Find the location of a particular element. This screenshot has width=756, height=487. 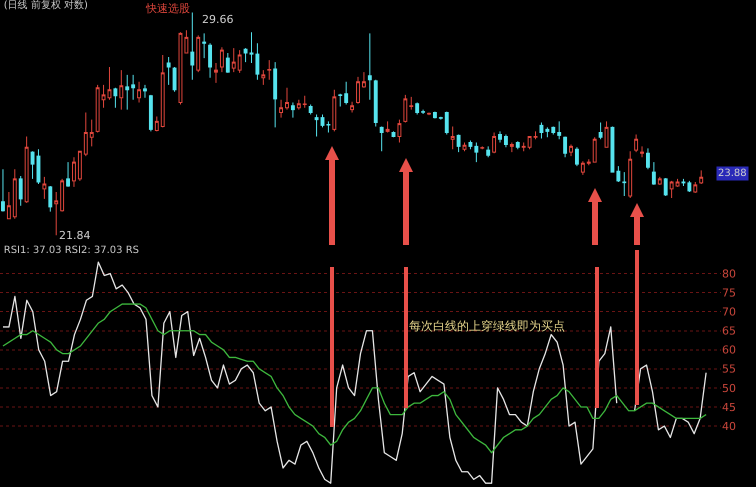

y-tick-label: 75 is located at coordinates (729, 293).